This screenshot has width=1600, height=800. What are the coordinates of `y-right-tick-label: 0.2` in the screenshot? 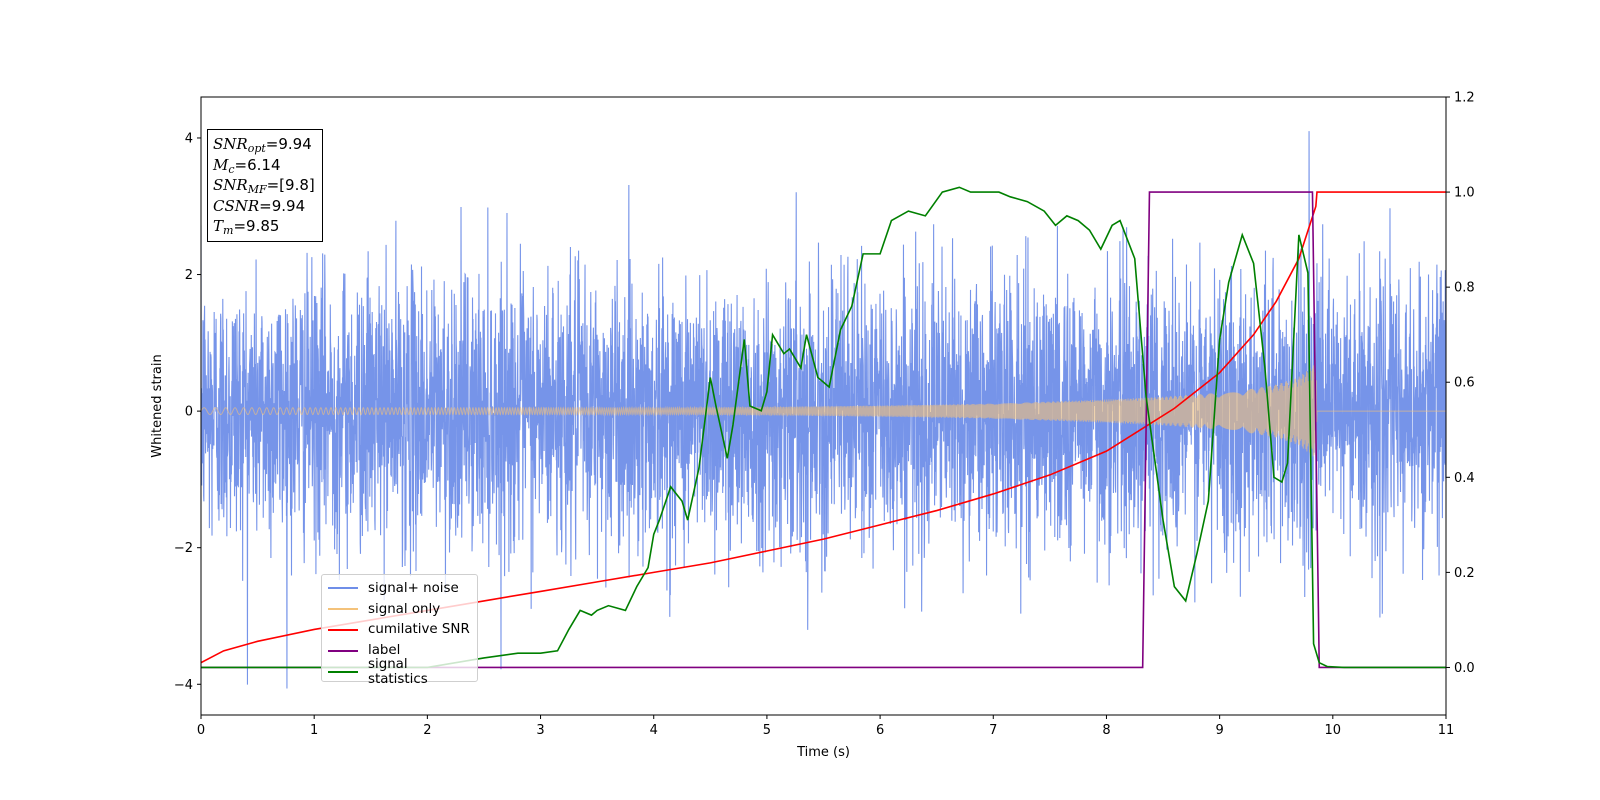 It's located at (1464, 573).